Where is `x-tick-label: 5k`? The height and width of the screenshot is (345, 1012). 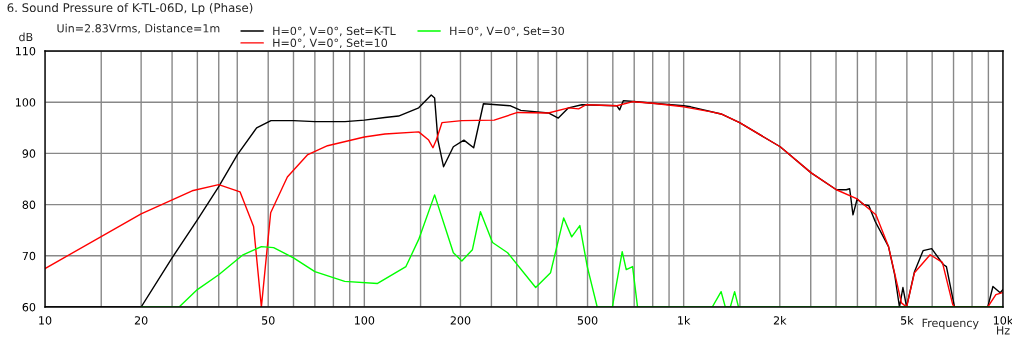
x-tick-label: 5k is located at coordinates (907, 320).